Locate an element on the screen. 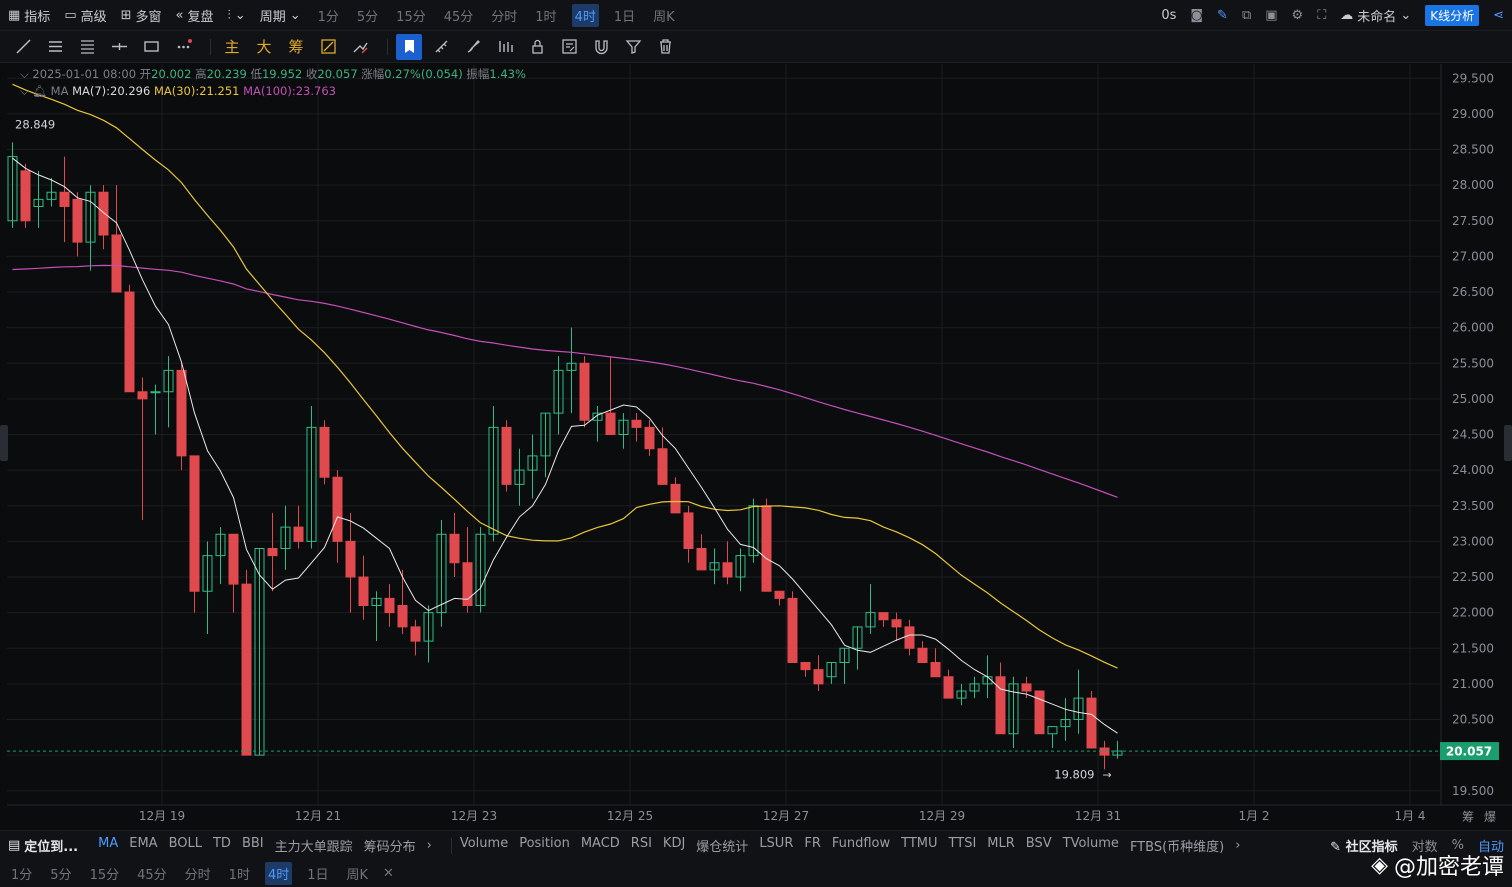 The width and height of the screenshot is (1512, 887). big-order-toggle: 大 is located at coordinates (264, 47).